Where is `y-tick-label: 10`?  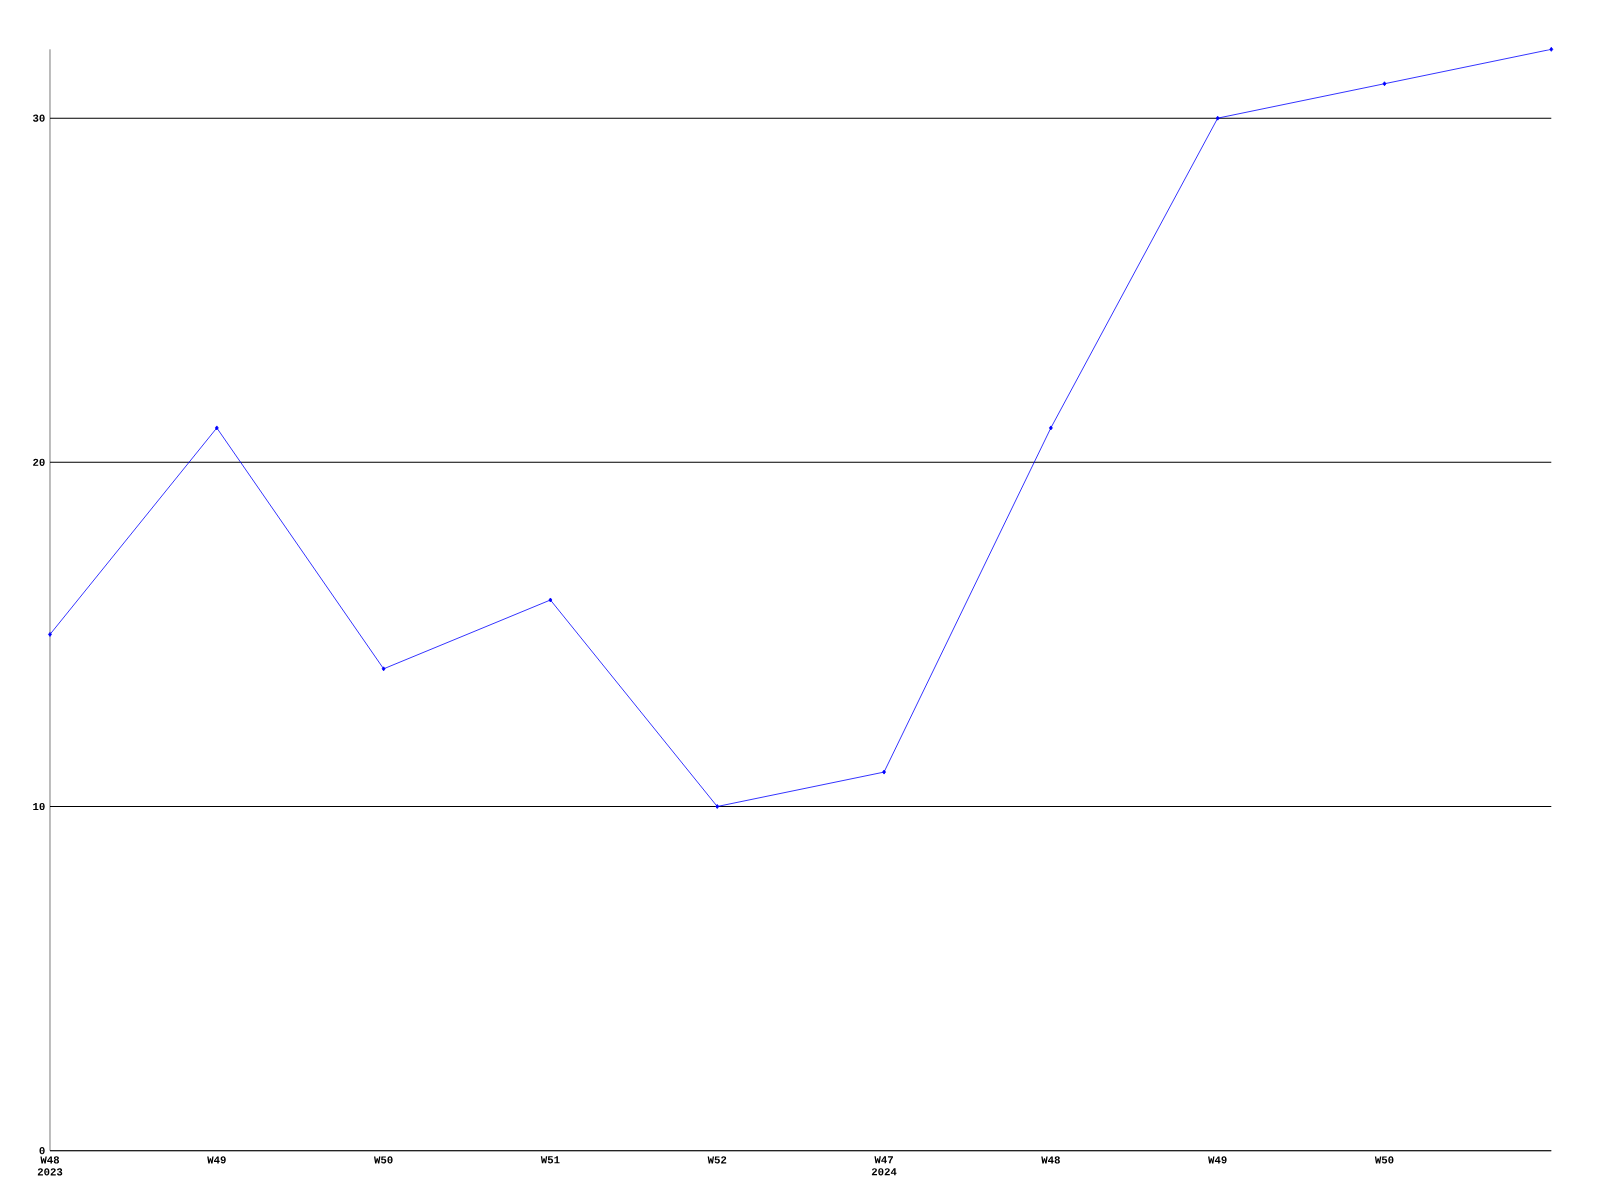 y-tick-label: 10 is located at coordinates (39, 806).